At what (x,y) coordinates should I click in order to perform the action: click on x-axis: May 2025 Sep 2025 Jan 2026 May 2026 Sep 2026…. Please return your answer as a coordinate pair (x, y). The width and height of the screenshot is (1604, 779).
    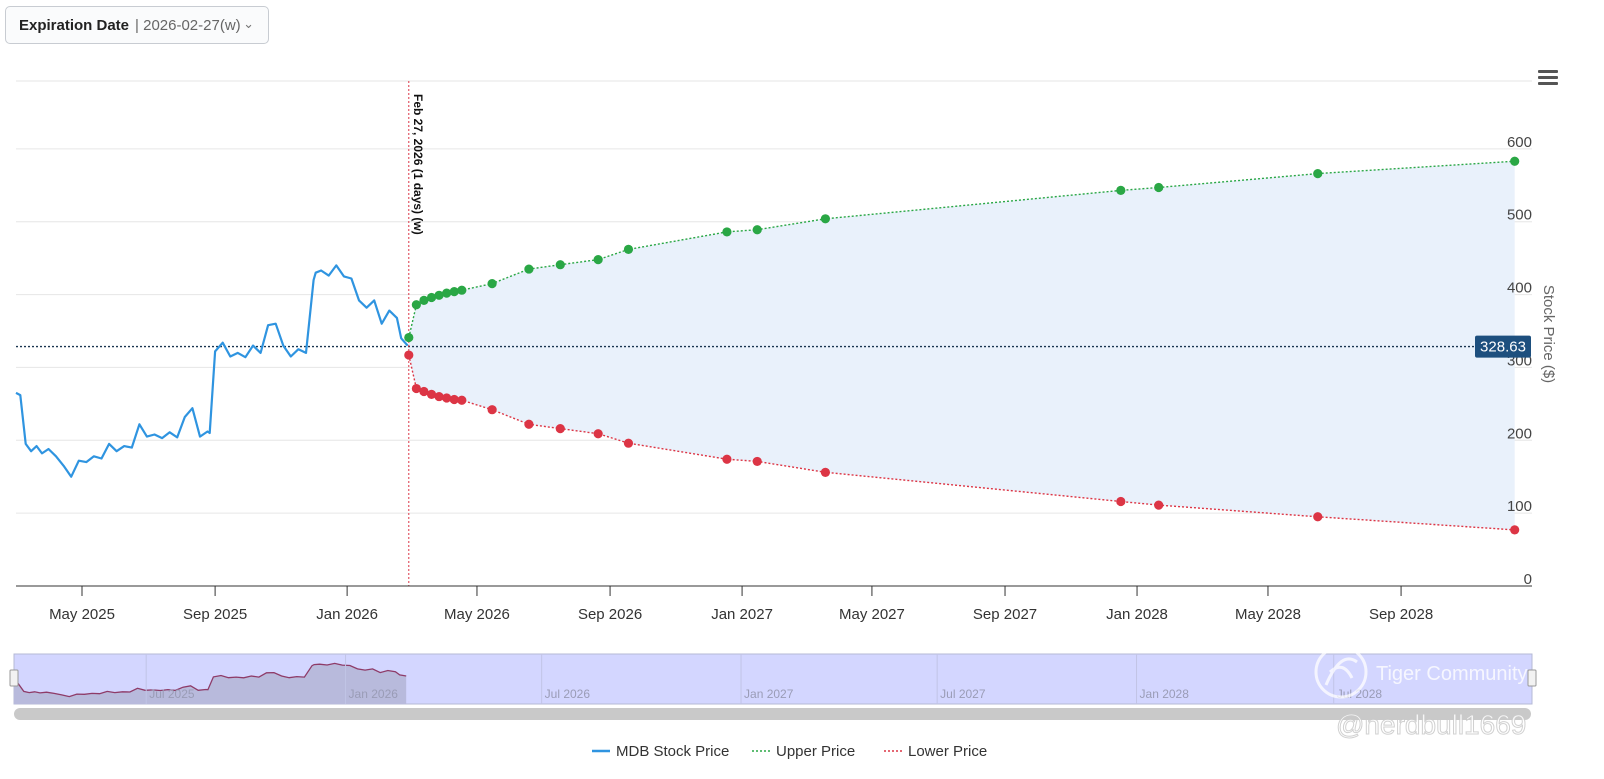
    Looking at the image, I should click on (774, 604).